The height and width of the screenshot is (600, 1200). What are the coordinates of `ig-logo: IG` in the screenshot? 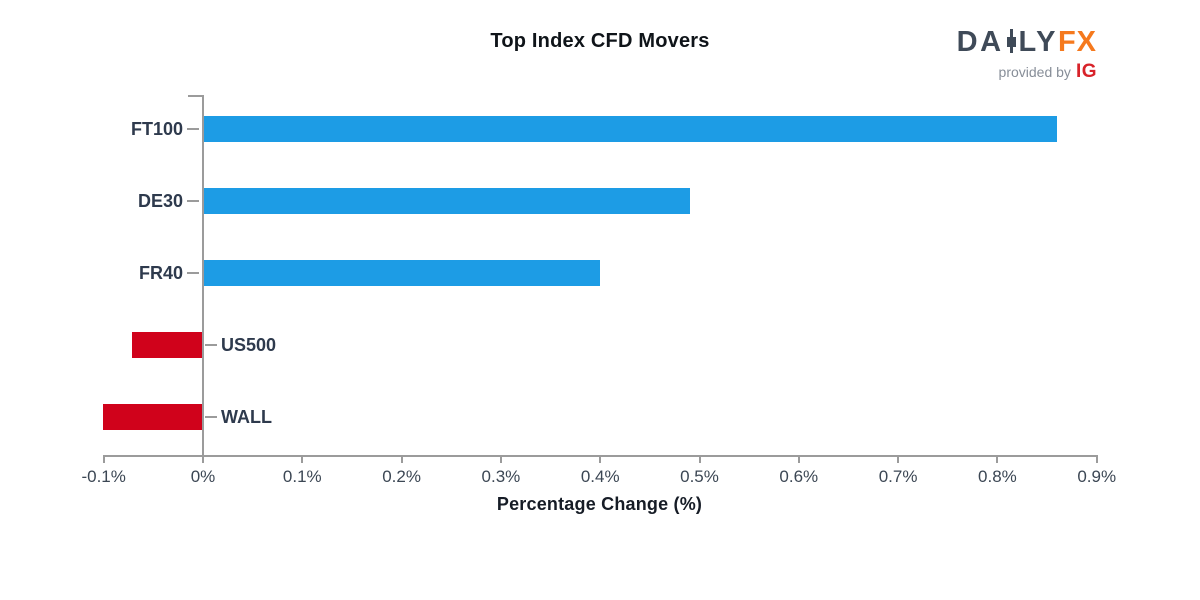 It's located at (1086, 71).